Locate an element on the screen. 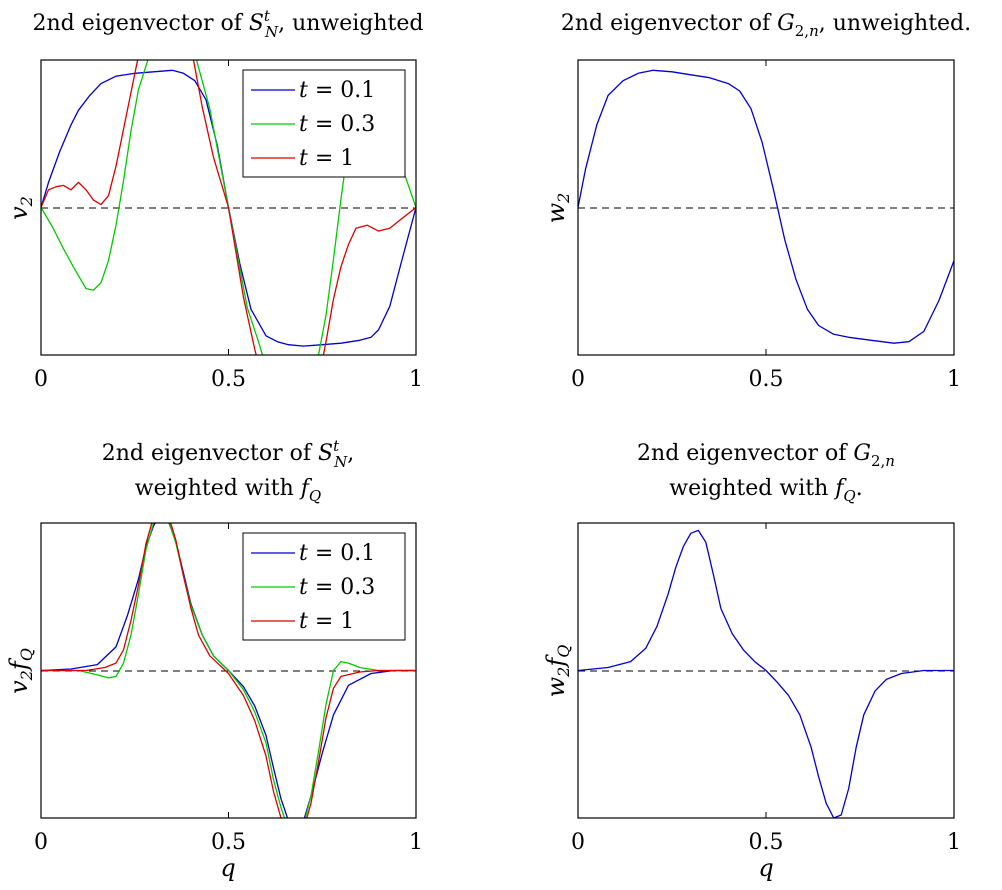 This screenshot has width=1002, height=890. chart-title-line: weighted with fQ. is located at coordinates (765, 490).